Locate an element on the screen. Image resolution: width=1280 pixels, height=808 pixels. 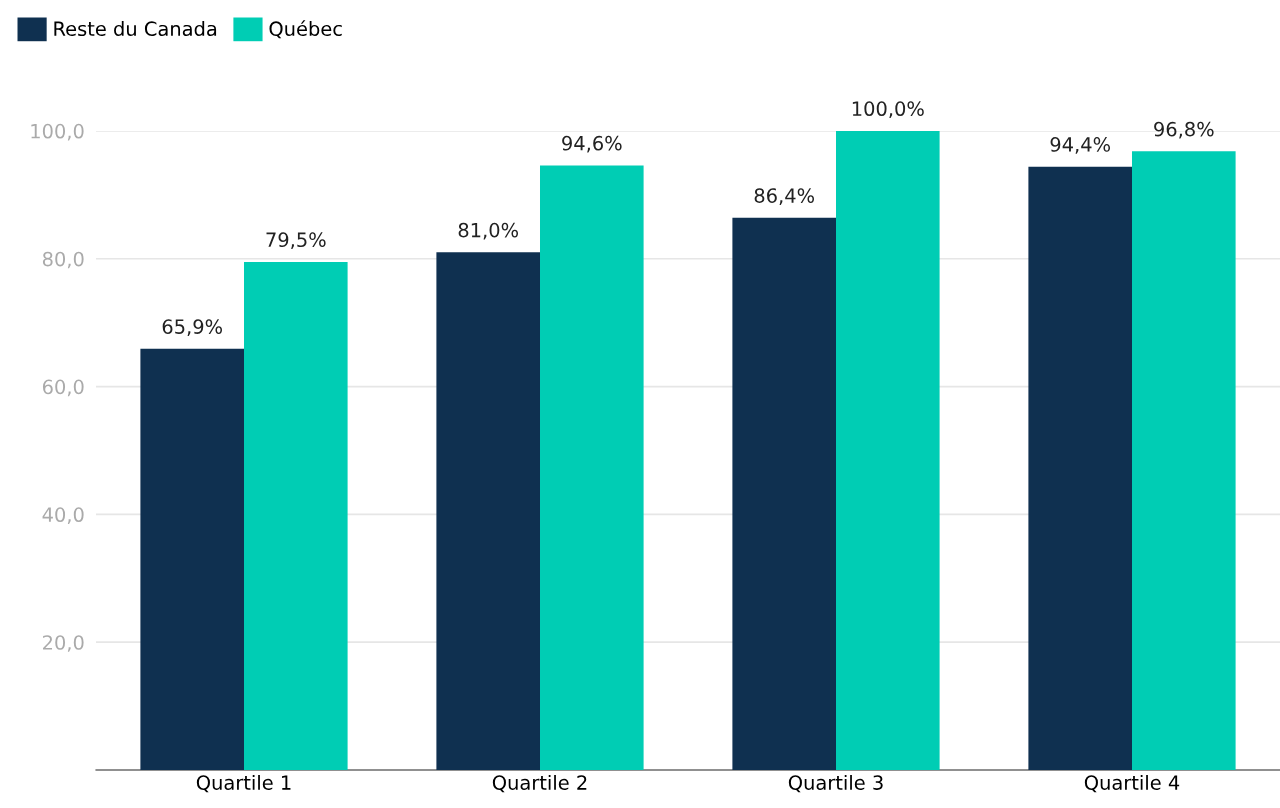
data-label: 81,0% is located at coordinates (488, 231).